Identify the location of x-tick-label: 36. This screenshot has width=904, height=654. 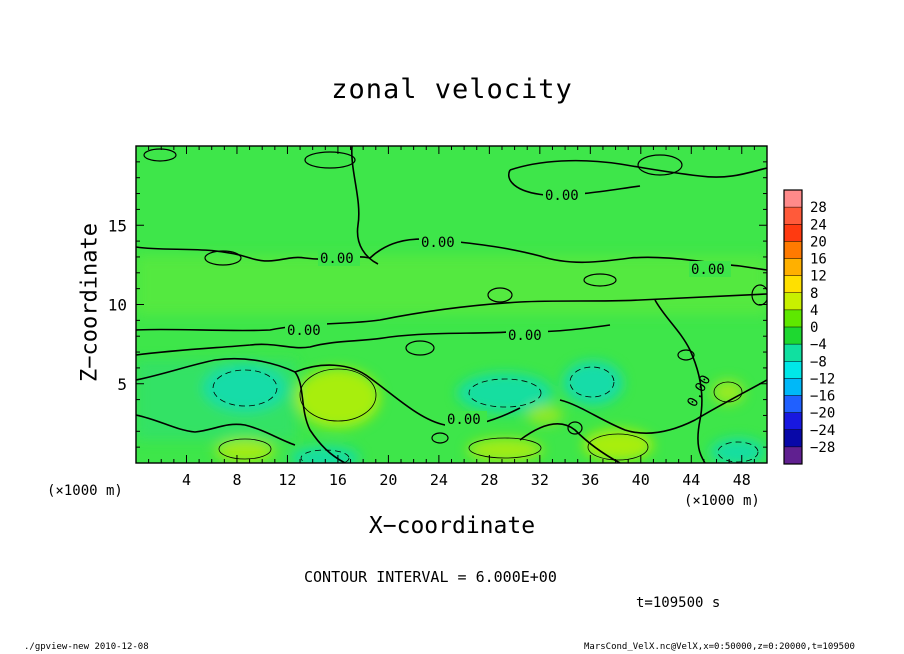
(590, 480).